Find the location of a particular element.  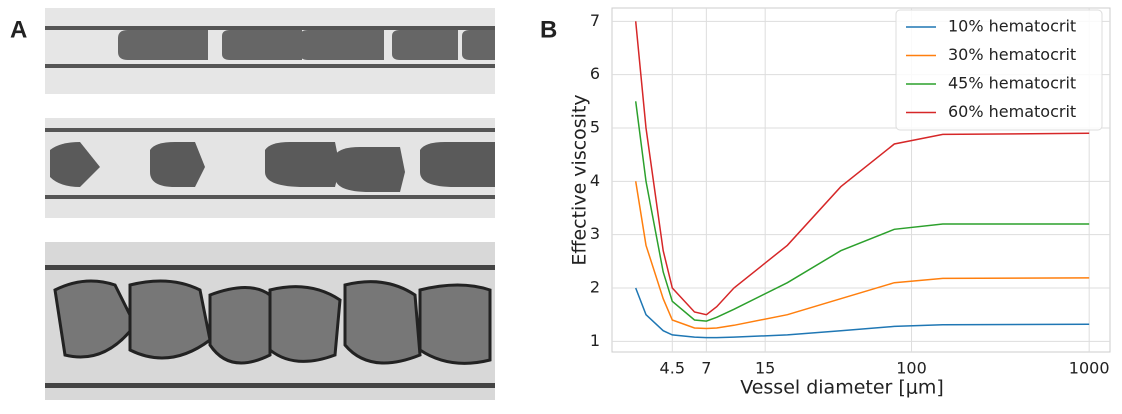

legend-label: 45% hematocrit is located at coordinates (1012, 83).